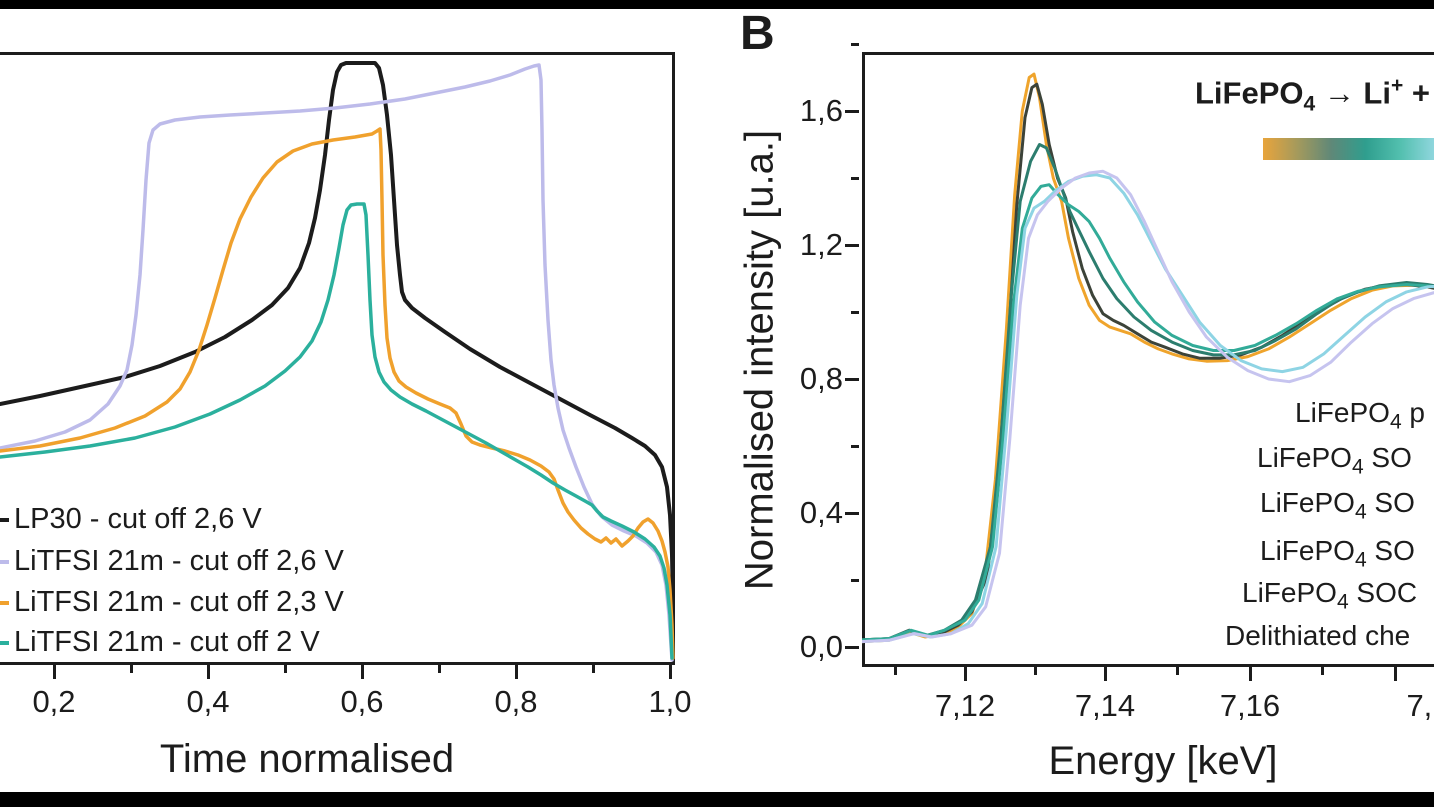  Describe the element at coordinates (1413, 412) in the screenshot. I see `legend-b-text: p` at that location.